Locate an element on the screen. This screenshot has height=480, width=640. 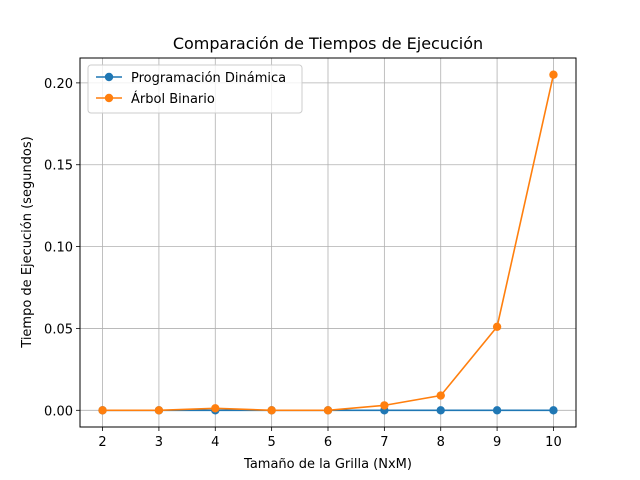
x-tick-label: 5 is located at coordinates (271, 442).